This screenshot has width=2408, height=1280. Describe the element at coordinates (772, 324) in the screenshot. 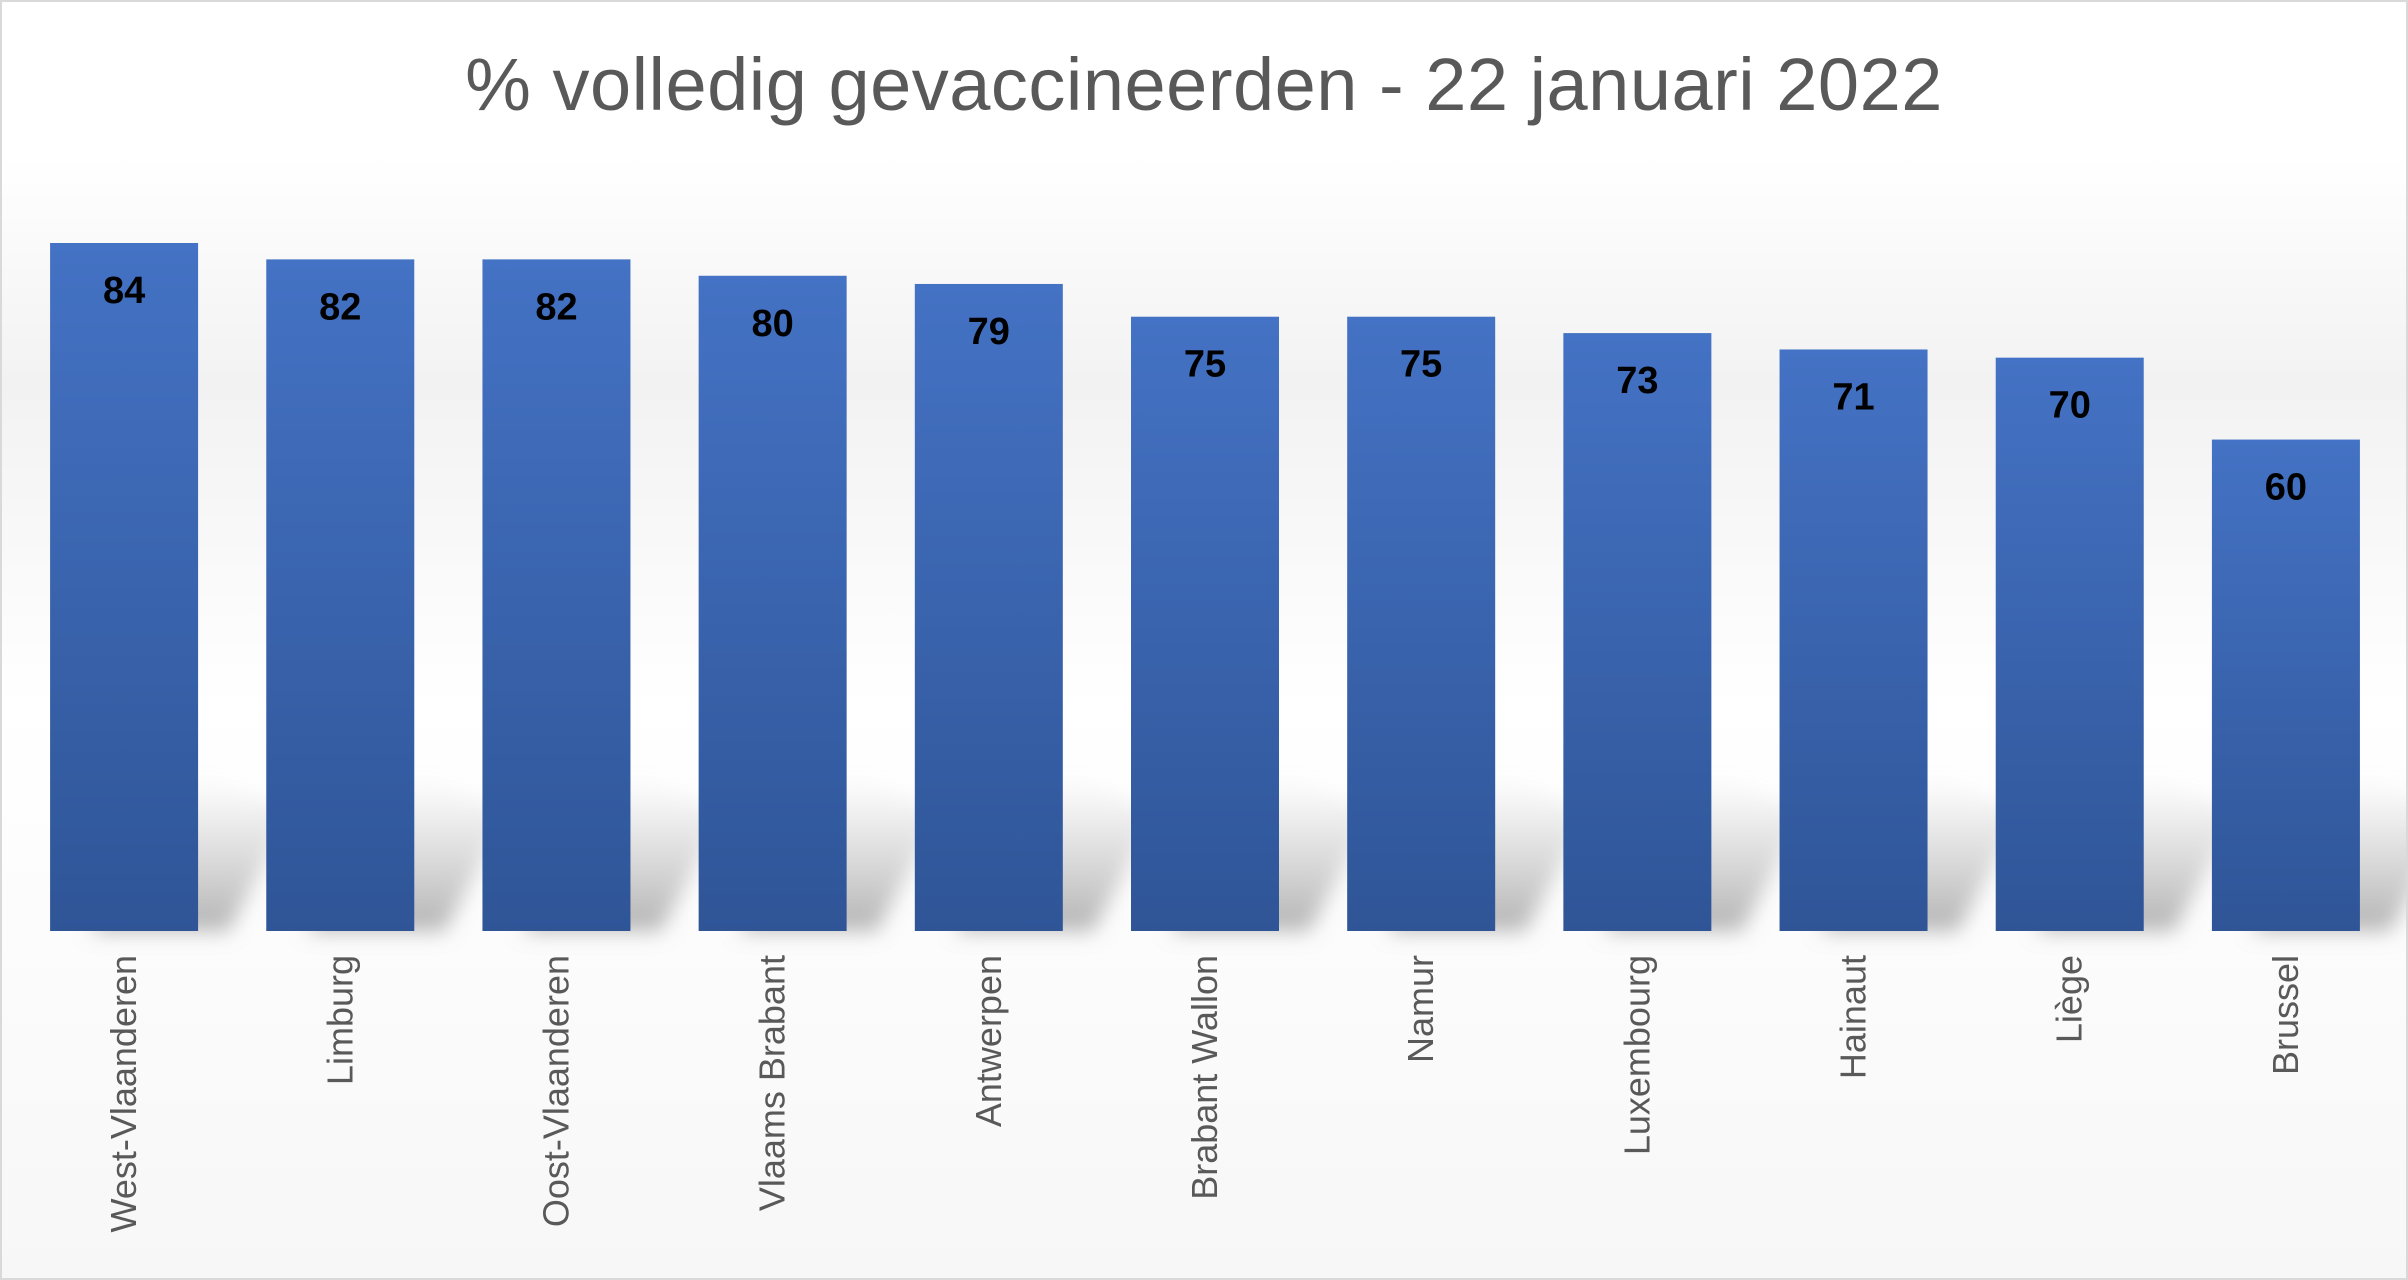

I see `data-label: 80` at that location.